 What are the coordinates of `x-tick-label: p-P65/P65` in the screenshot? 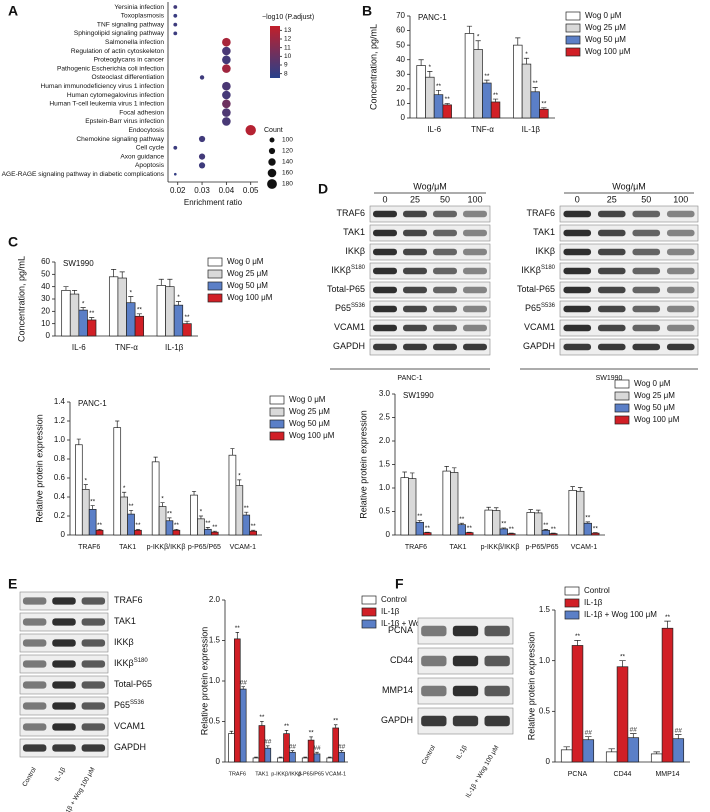 It's located at (311, 774).